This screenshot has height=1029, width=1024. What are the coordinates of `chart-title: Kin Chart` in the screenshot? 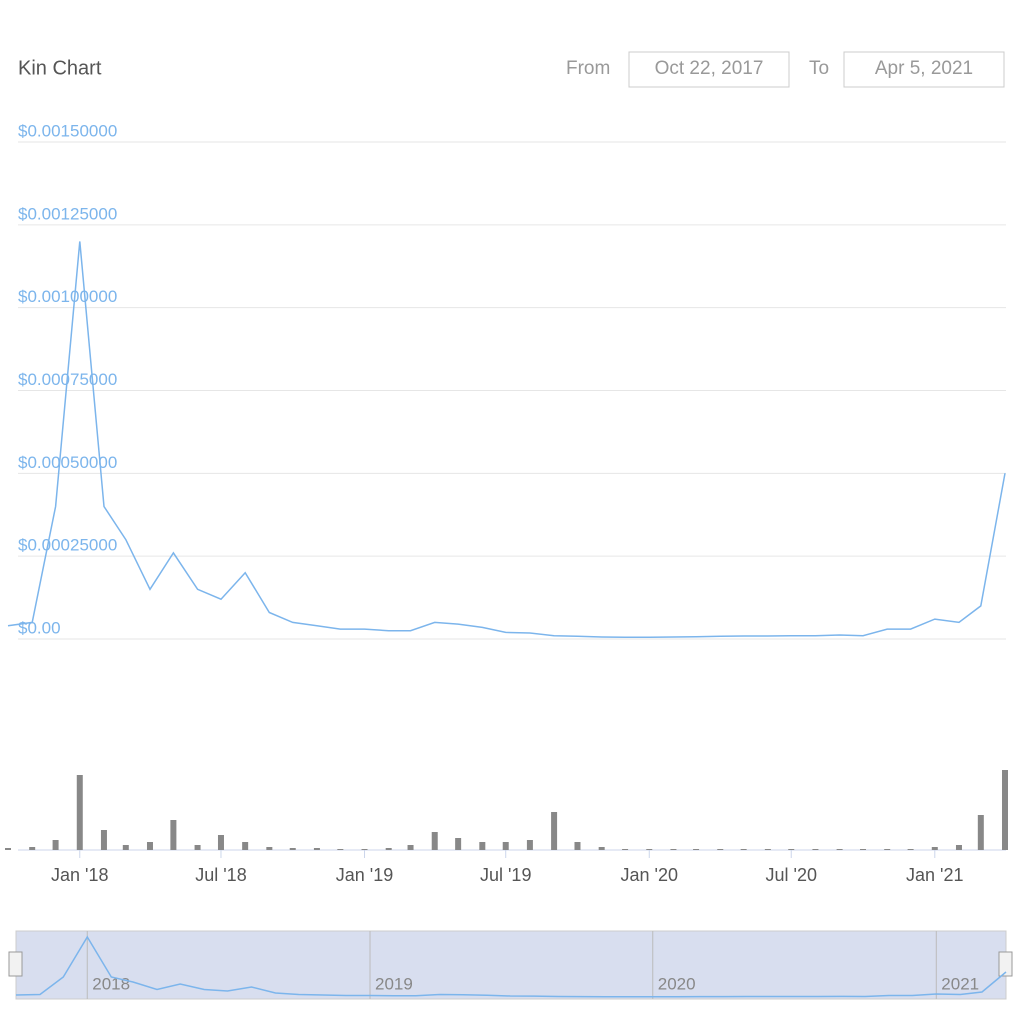 It's located at (60, 68).